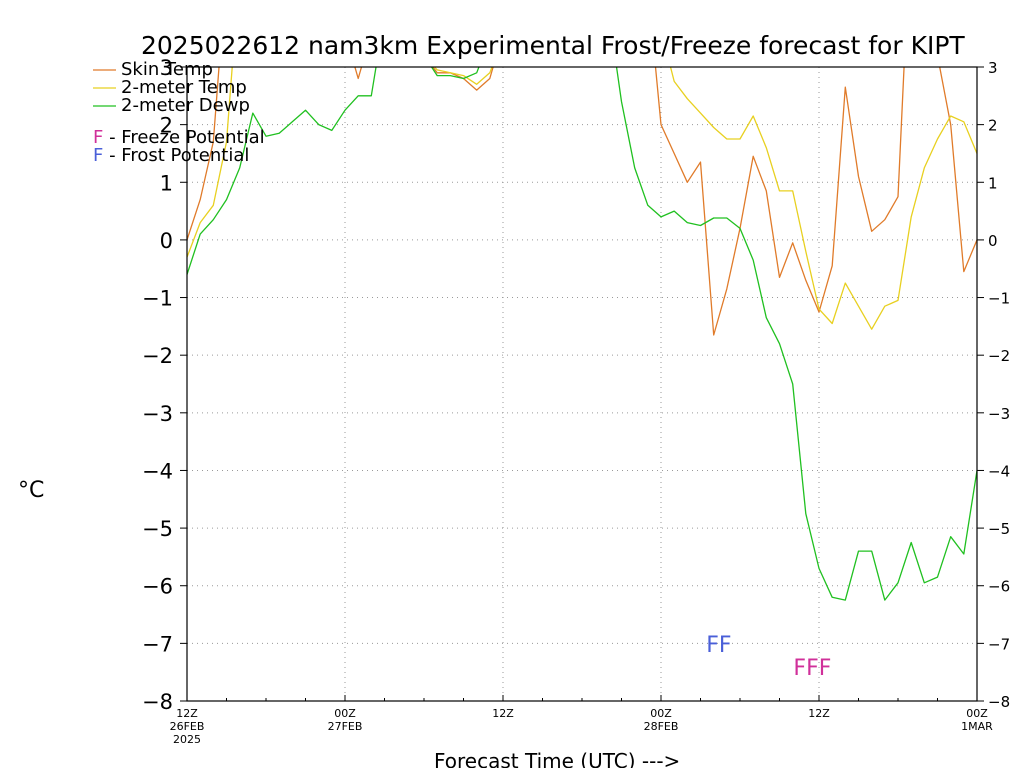  What do you see at coordinates (171, 155) in the screenshot?
I see `legend-potential-entry: F - Frost Potential` at bounding box center [171, 155].